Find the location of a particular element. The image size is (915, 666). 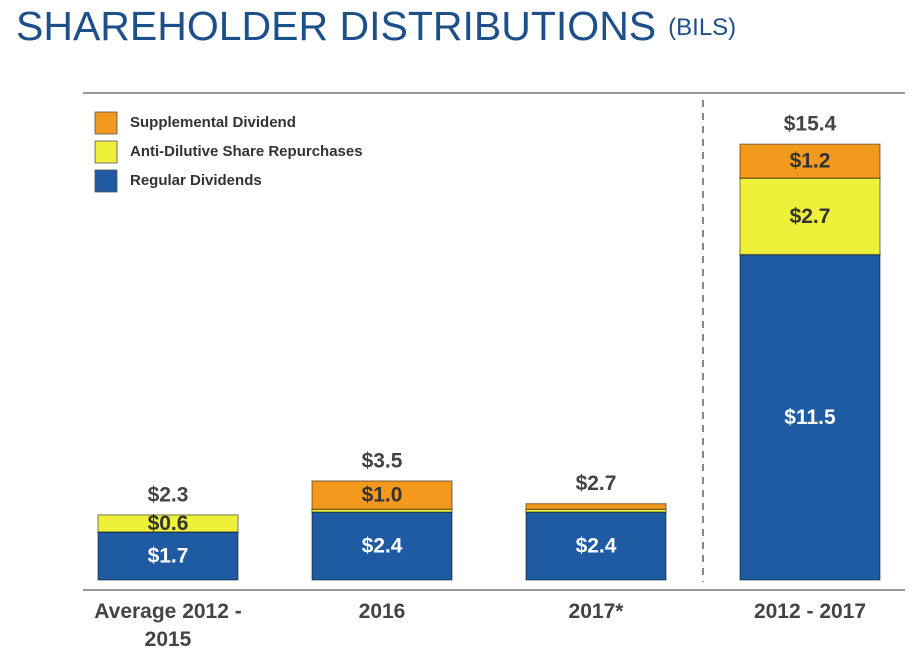

x-tick-label: 2012 - 2017 is located at coordinates (810, 611).